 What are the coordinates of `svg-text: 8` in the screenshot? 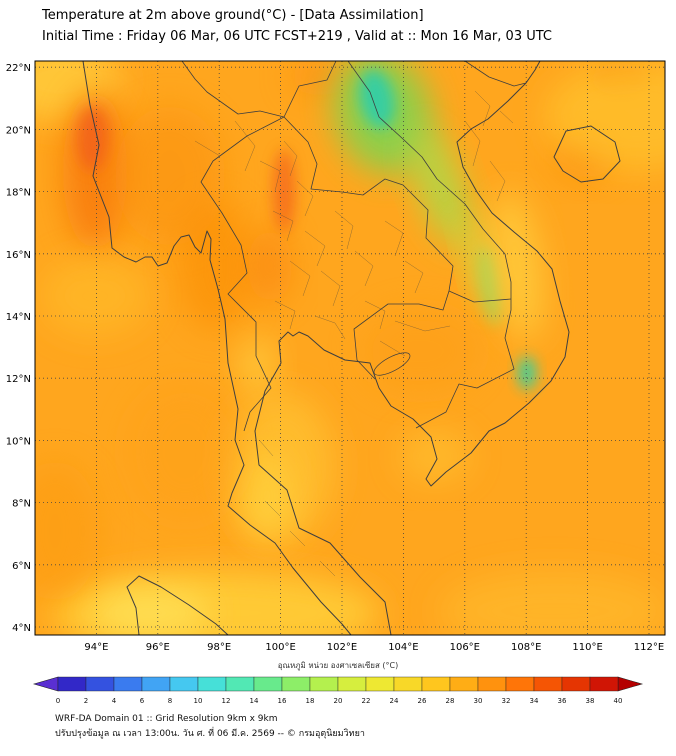 It's located at (170, 701).